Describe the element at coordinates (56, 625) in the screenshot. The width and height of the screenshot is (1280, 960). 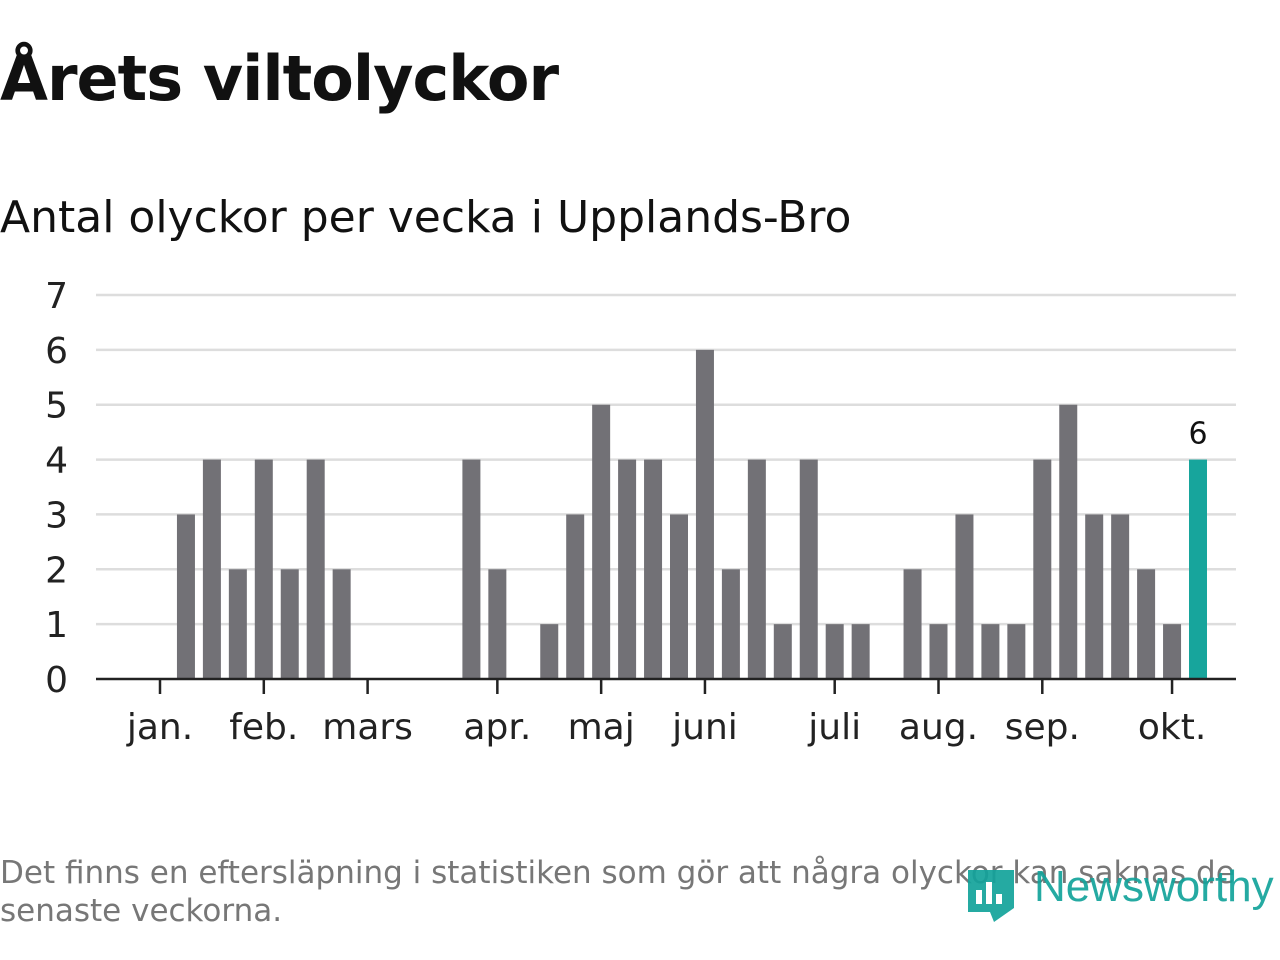
I see `y-tick-label: 1` at that location.